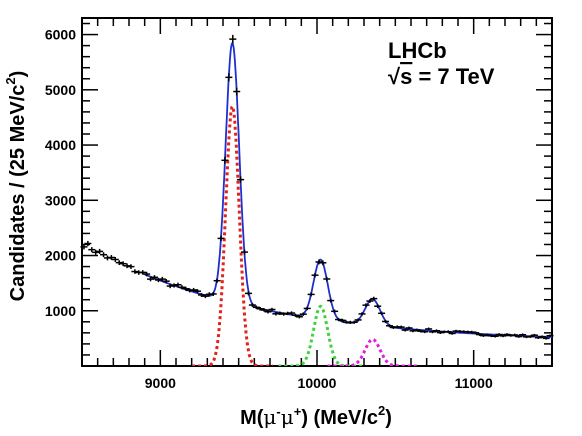 This screenshot has width=582, height=436. Describe the element at coordinates (381, 410) in the screenshot. I see `x-title-sup-2: 2` at that location.